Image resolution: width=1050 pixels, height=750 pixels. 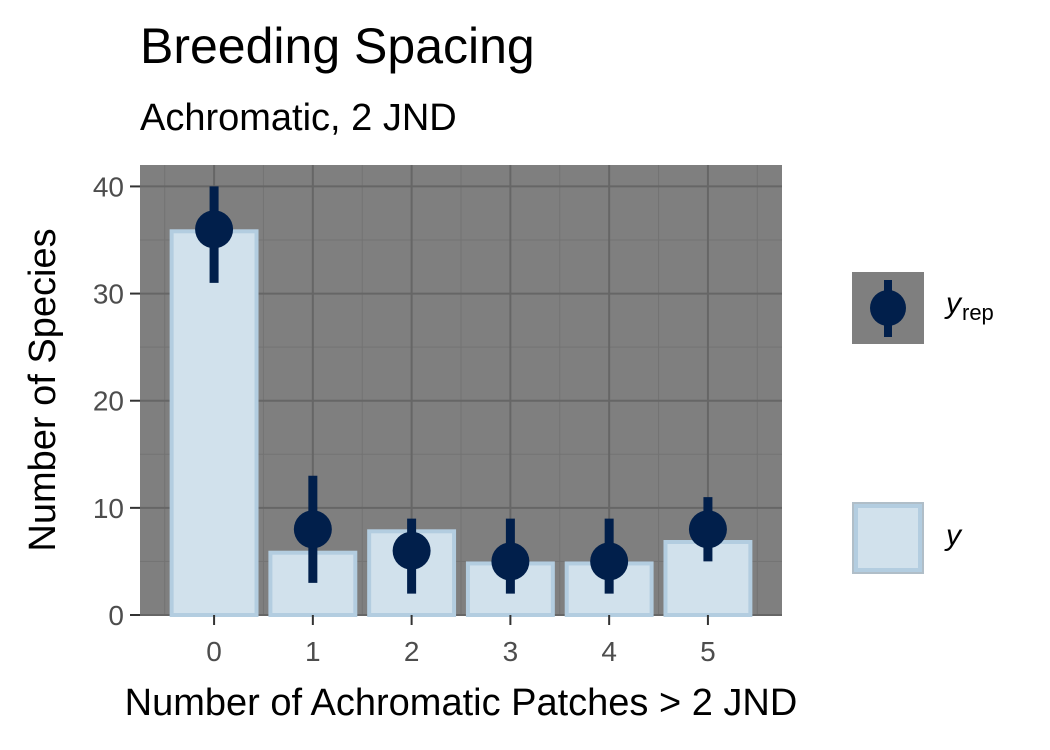 I want to click on chart-subtitle: Achromatic, 2 JND, so click(x=298, y=118).